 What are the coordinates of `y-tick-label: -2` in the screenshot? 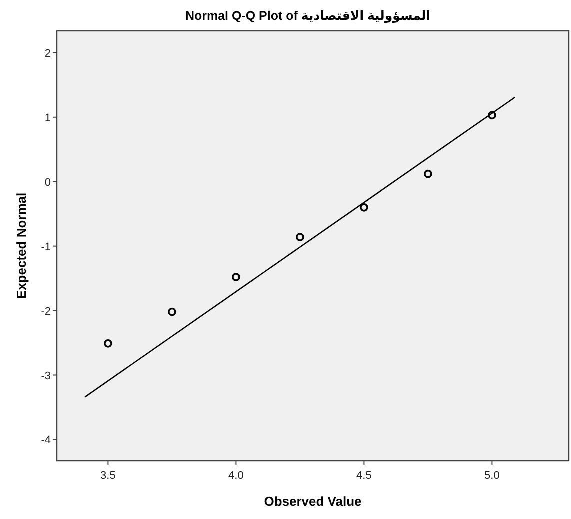 It's located at (46, 312).